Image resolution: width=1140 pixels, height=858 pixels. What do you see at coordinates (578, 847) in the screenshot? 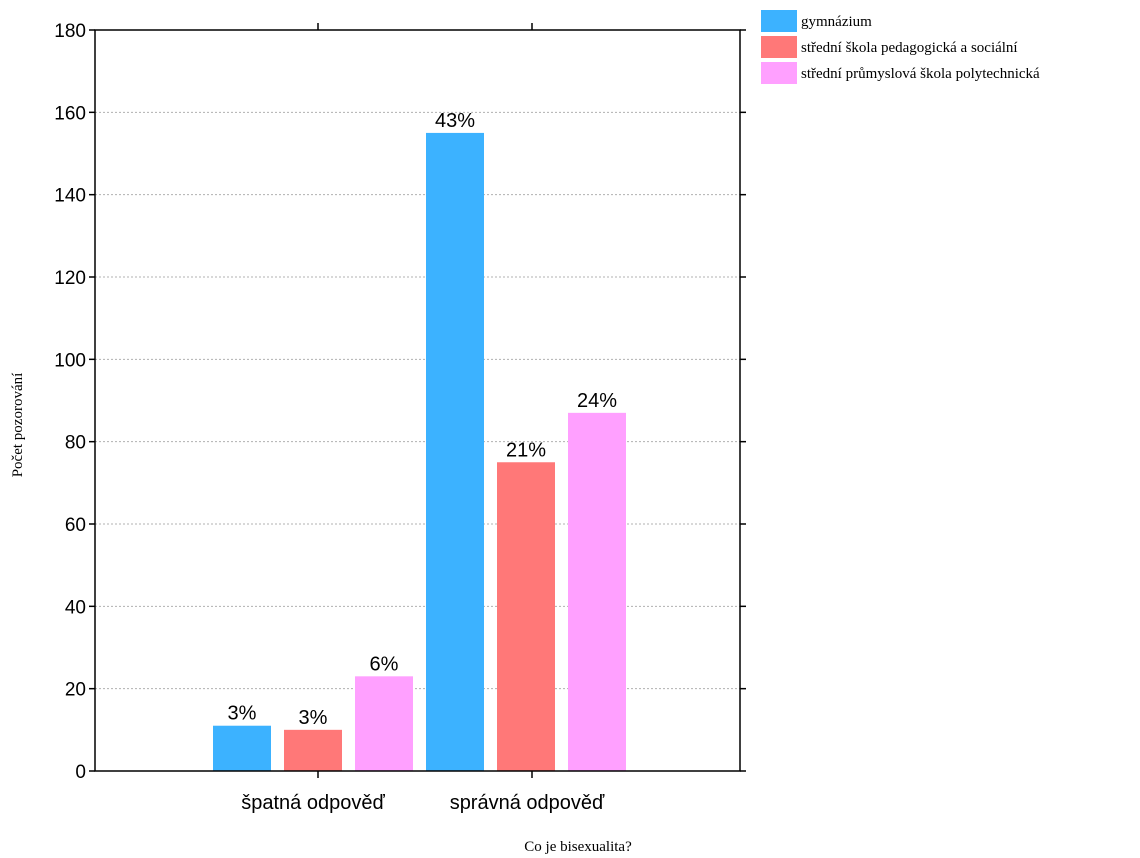
I see `x-axis-title: Co je bisexualita?` at bounding box center [578, 847].